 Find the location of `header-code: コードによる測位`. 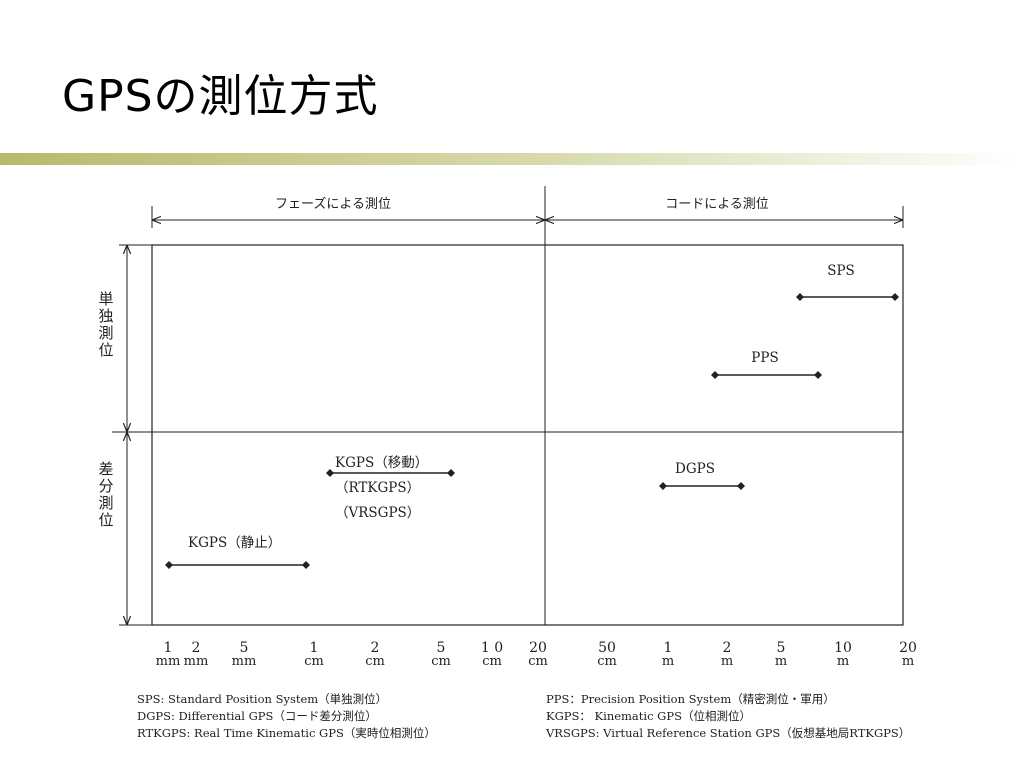

header-code: コードによる測位 is located at coordinates (724, 212).